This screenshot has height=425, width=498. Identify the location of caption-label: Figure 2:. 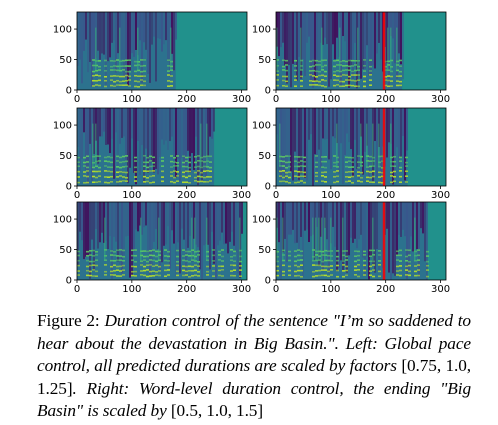
(68, 320).